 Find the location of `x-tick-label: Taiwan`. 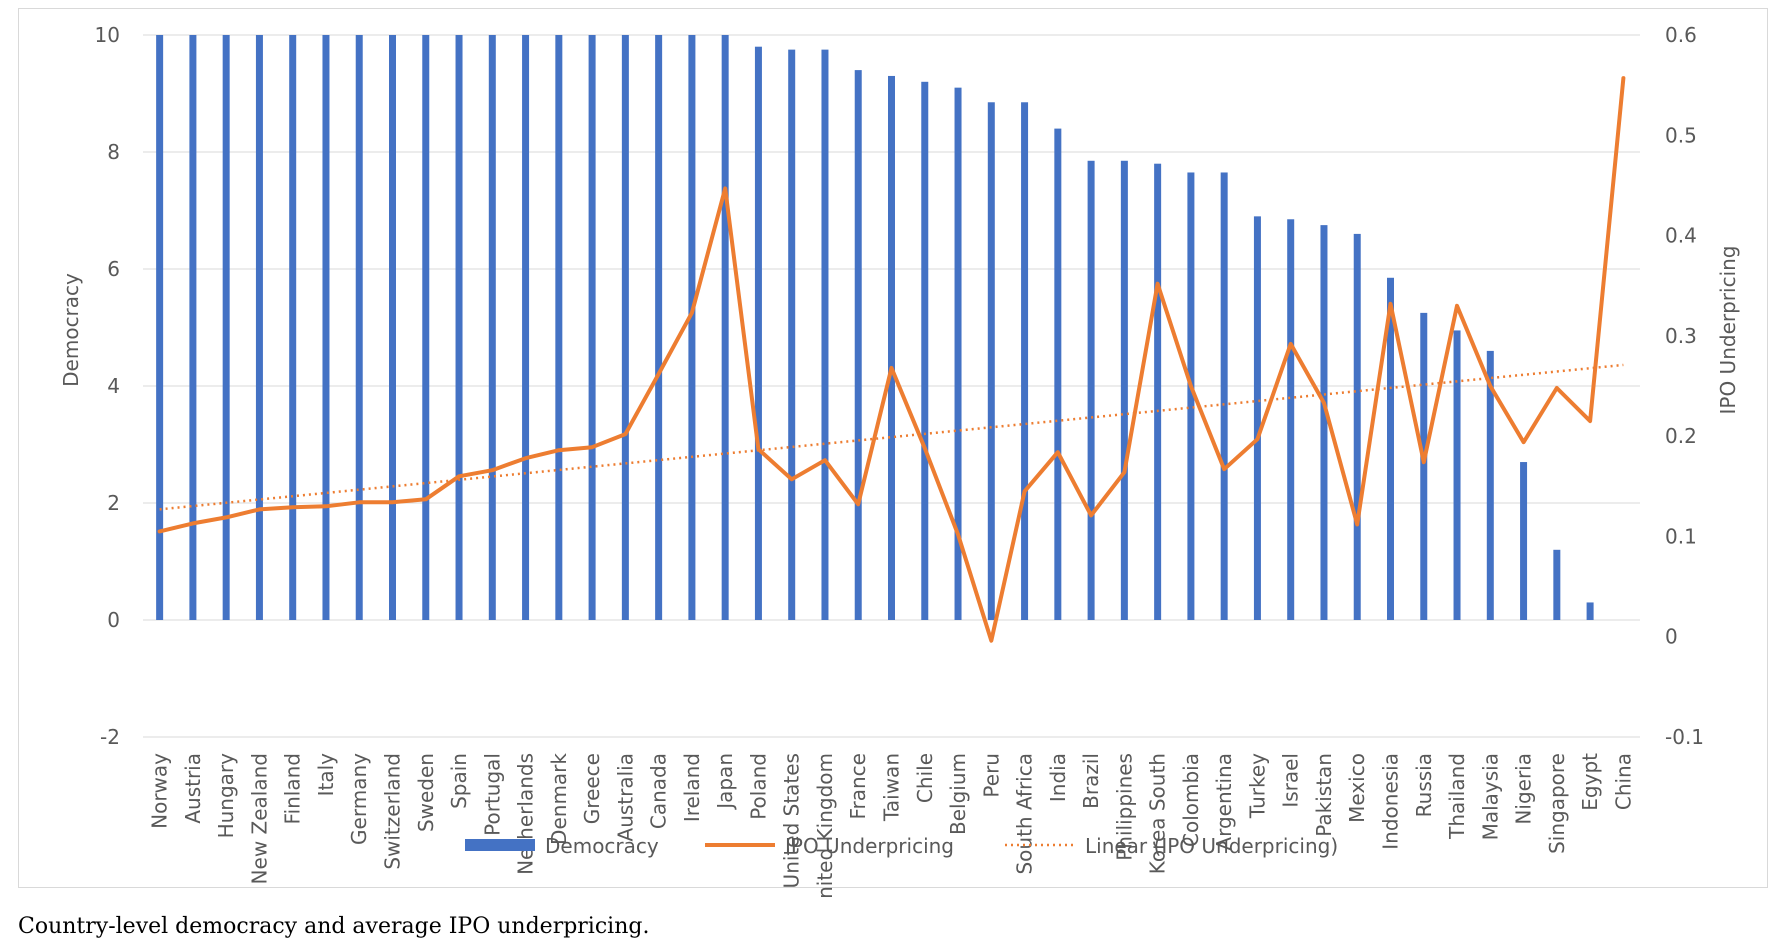

x-tick-label: Taiwan is located at coordinates (892, 787).